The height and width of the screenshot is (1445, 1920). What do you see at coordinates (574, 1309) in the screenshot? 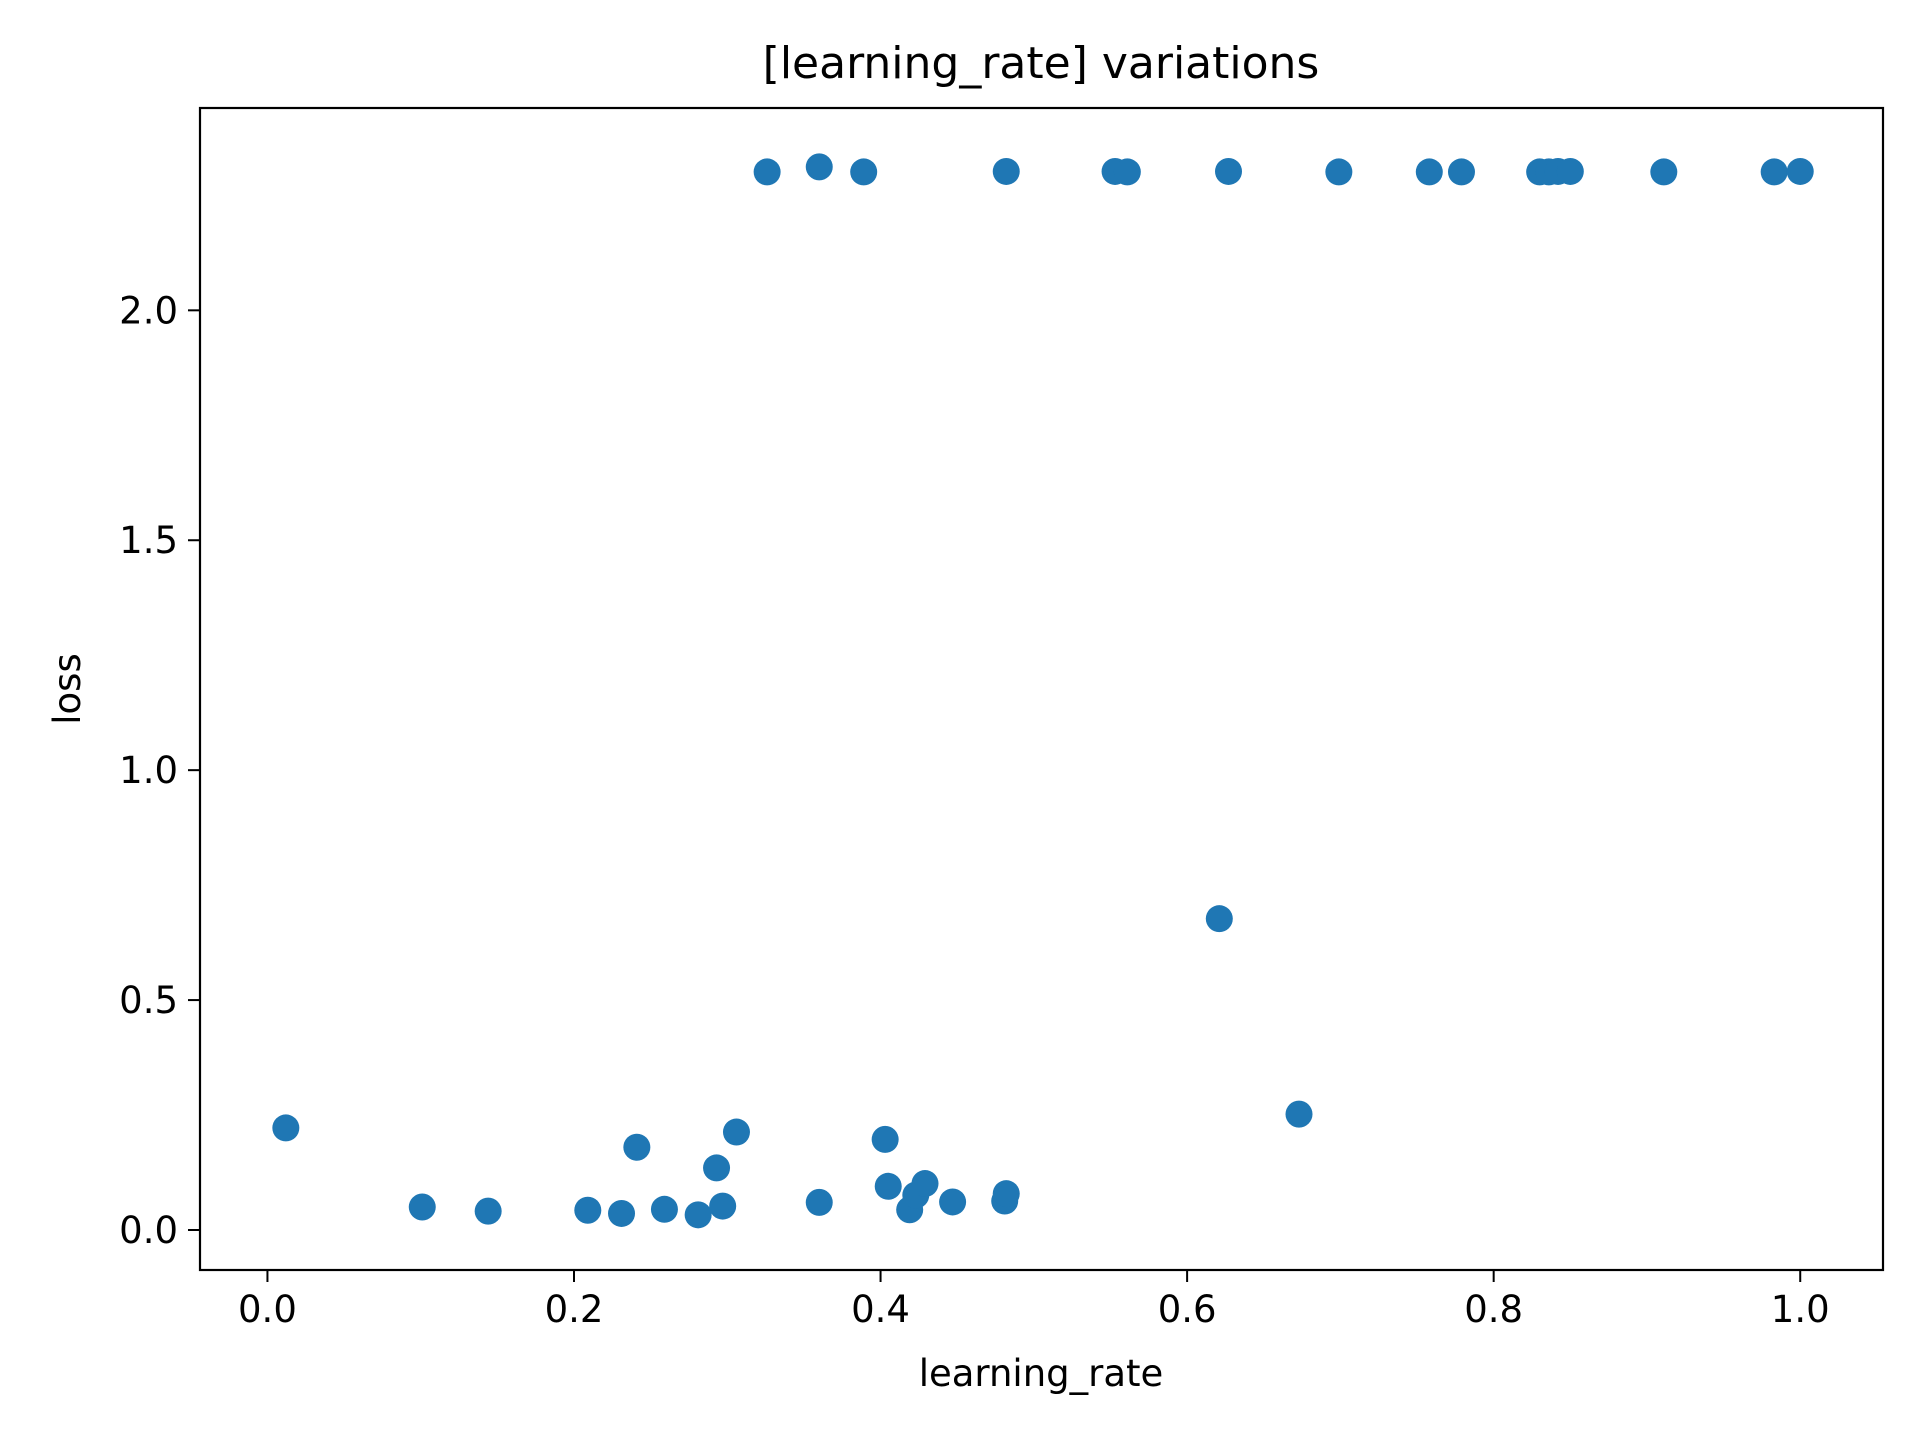
I see `x-tick-label: 0.2` at bounding box center [574, 1309].